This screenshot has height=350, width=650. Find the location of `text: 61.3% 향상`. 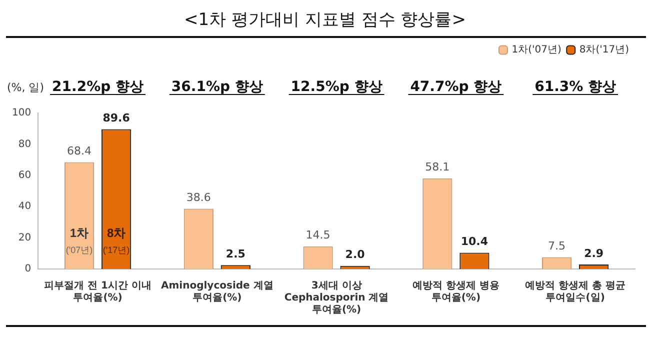

text: 61.3% 향상 is located at coordinates (575, 87).